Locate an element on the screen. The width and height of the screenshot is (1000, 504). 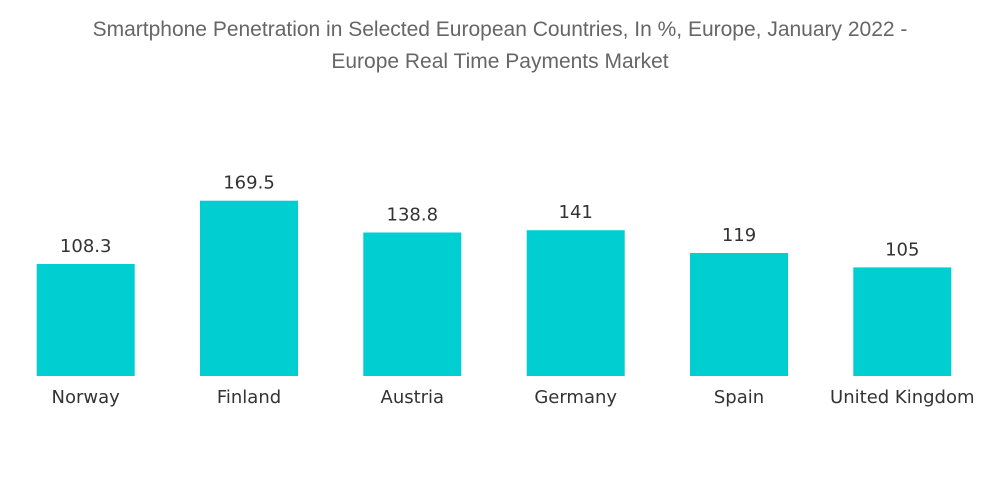
bar-spain is located at coordinates (739, 314).